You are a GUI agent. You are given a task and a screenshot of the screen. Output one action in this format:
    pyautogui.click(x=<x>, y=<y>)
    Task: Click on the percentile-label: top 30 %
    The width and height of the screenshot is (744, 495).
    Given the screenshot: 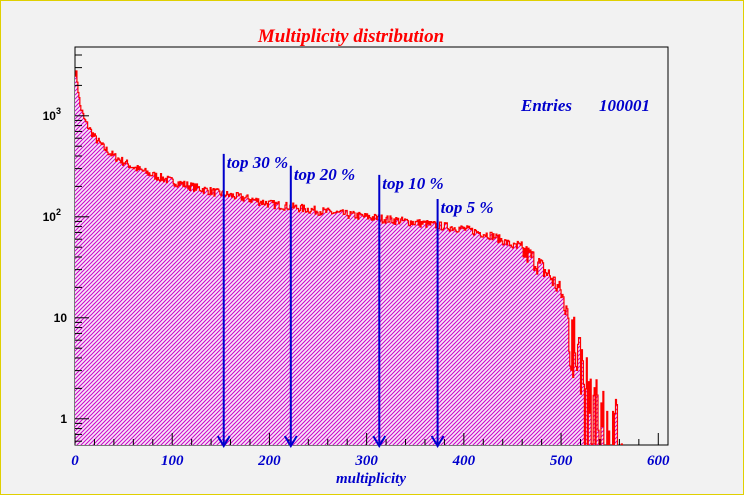 What is the action you would take?
    pyautogui.click(x=257, y=162)
    